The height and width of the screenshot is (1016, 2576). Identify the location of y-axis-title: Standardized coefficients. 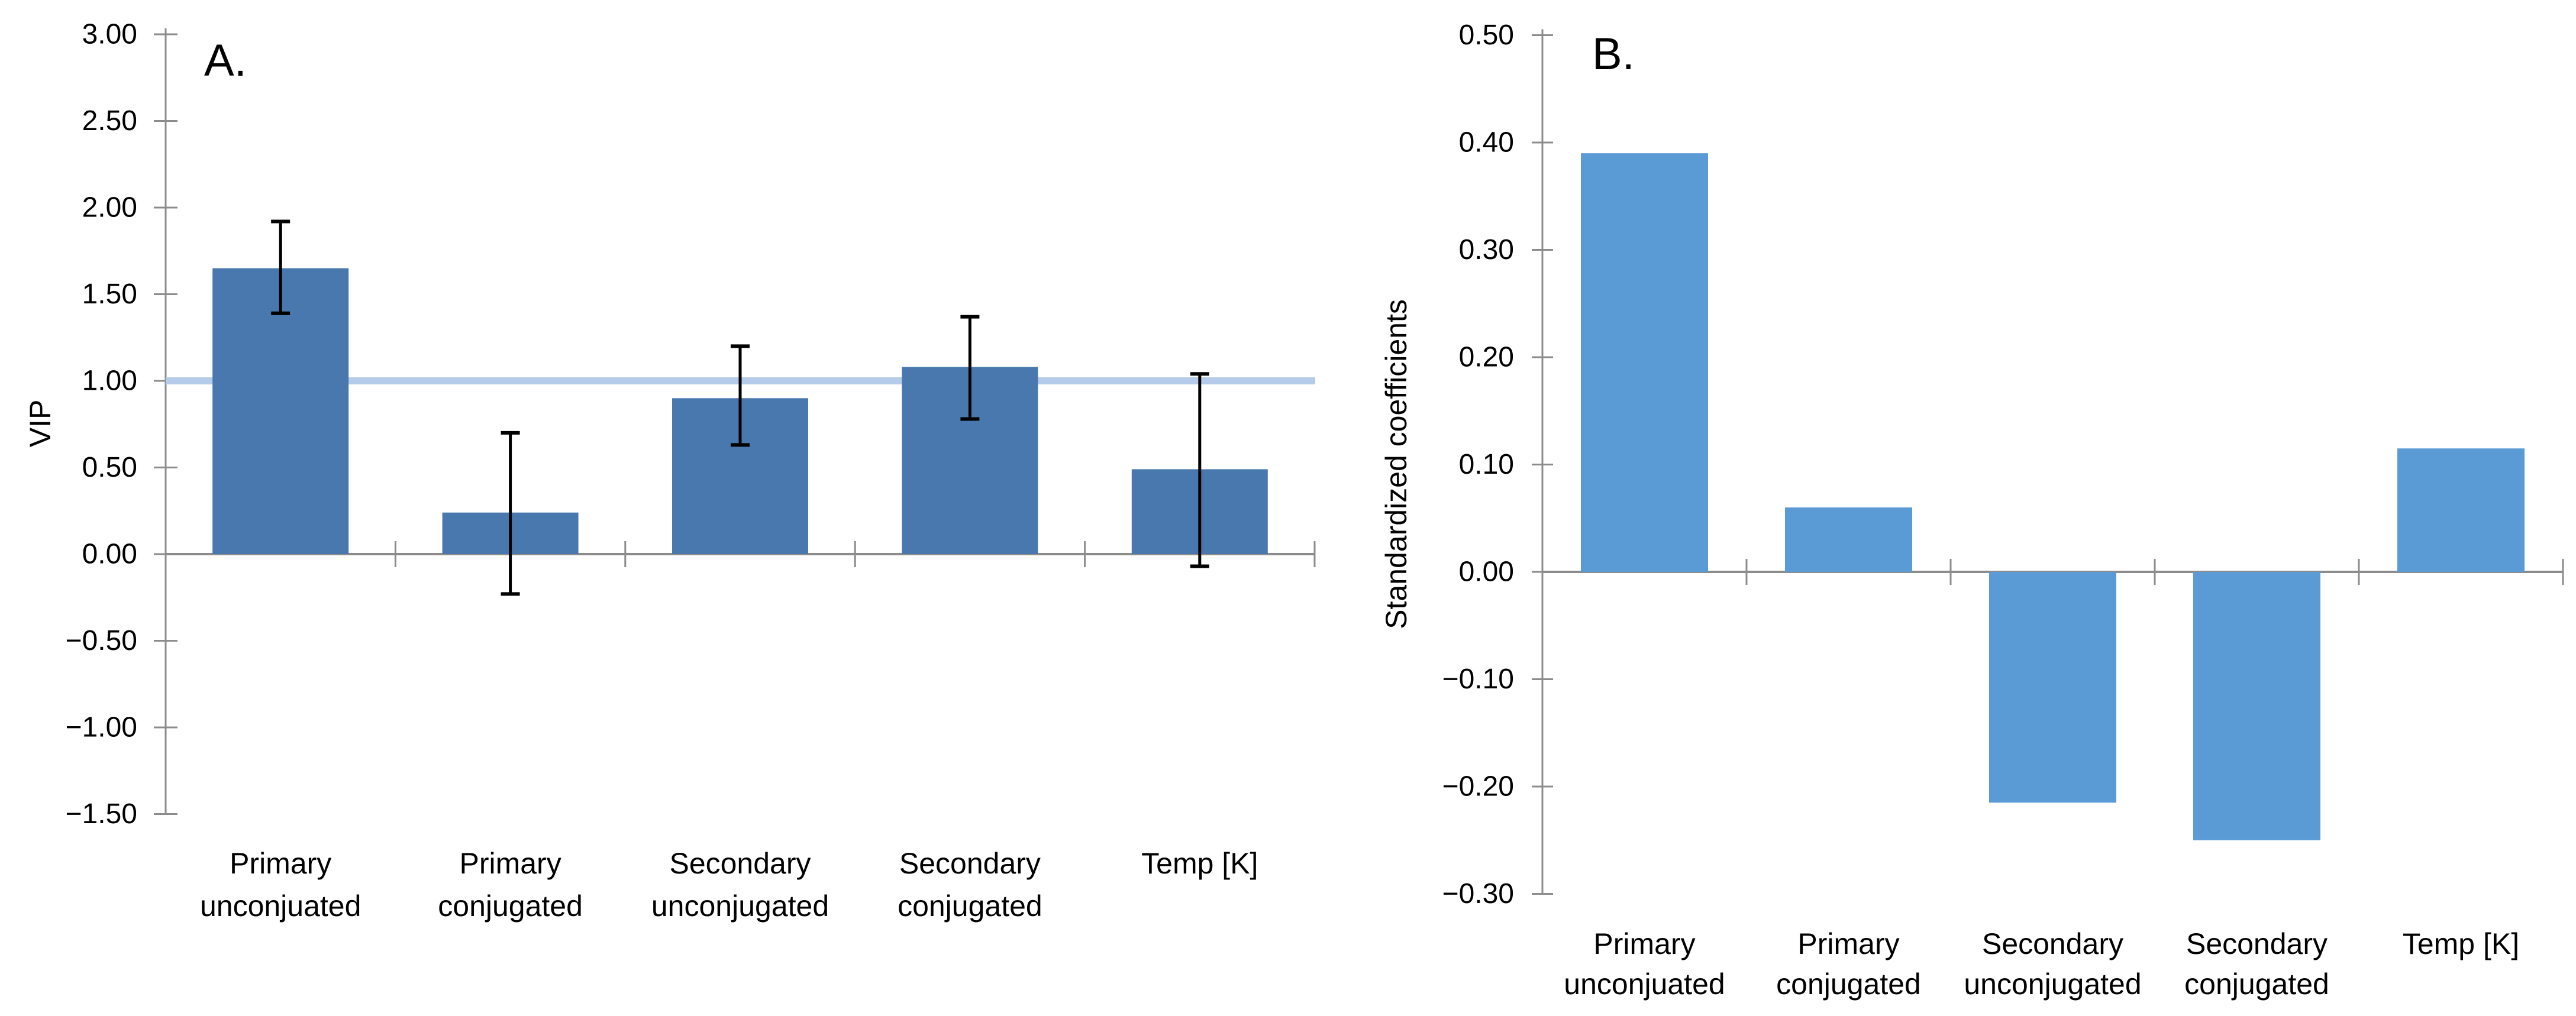
(1396, 464).